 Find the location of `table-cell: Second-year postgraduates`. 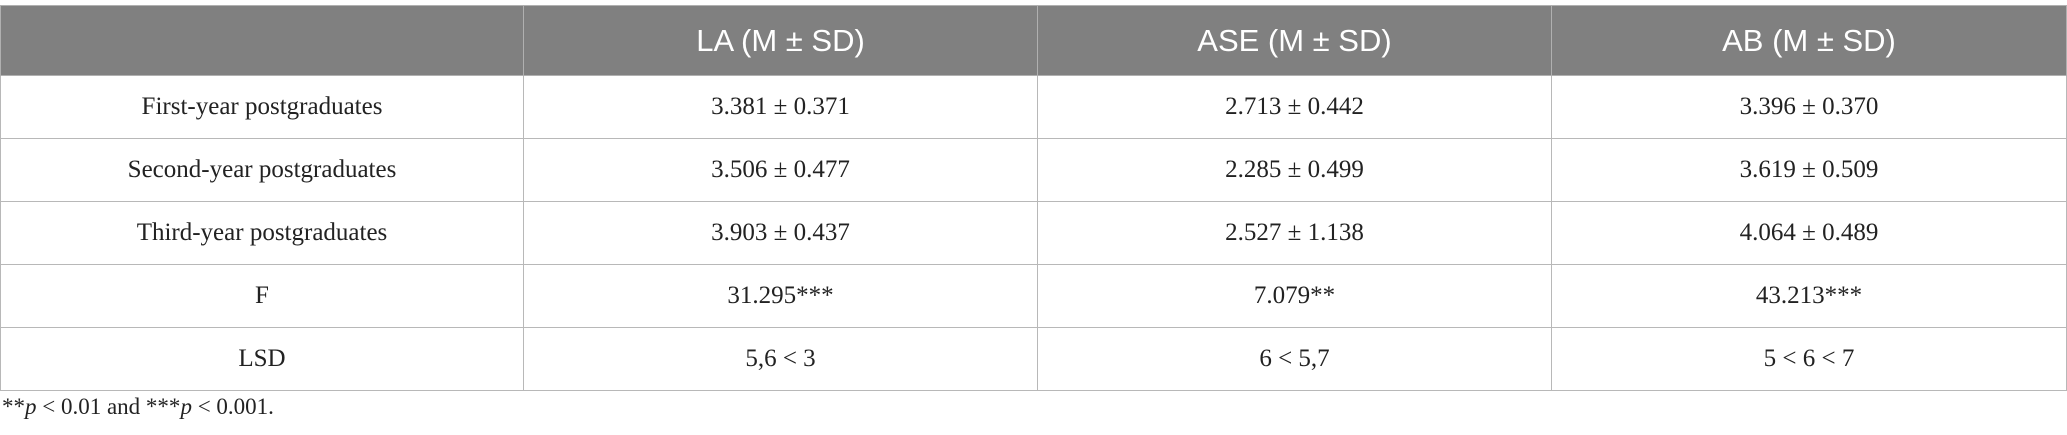

table-cell: Second-year postgraduates is located at coordinates (262, 170).